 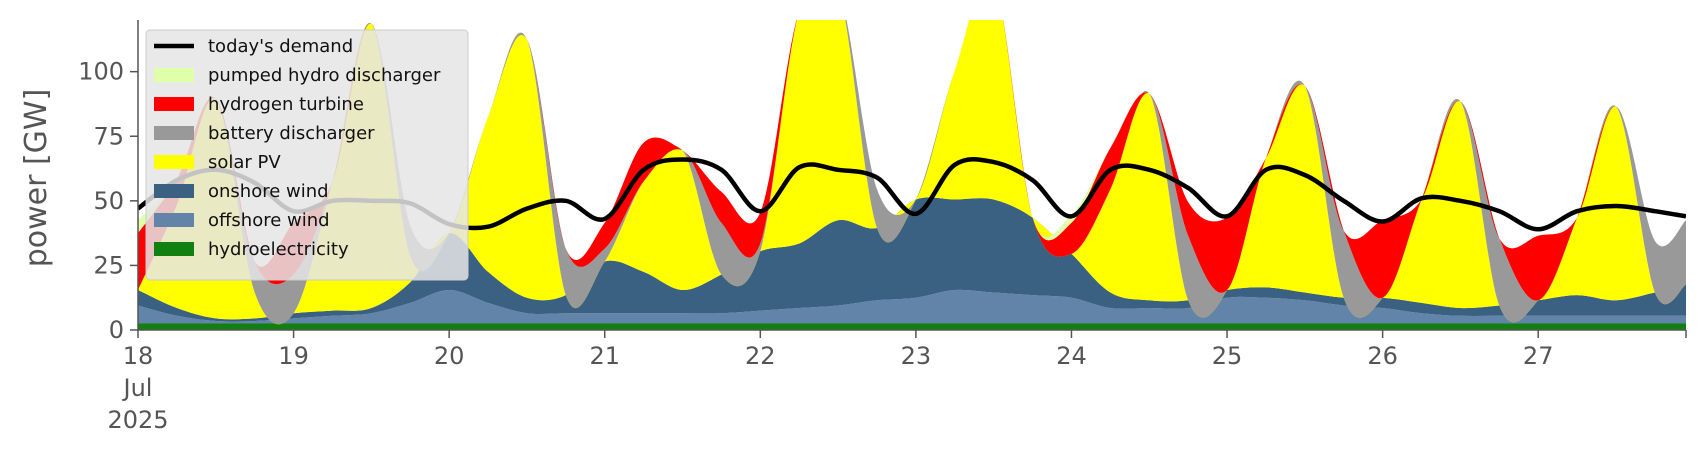 I want to click on y-tick-label: 75, so click(x=108, y=136).